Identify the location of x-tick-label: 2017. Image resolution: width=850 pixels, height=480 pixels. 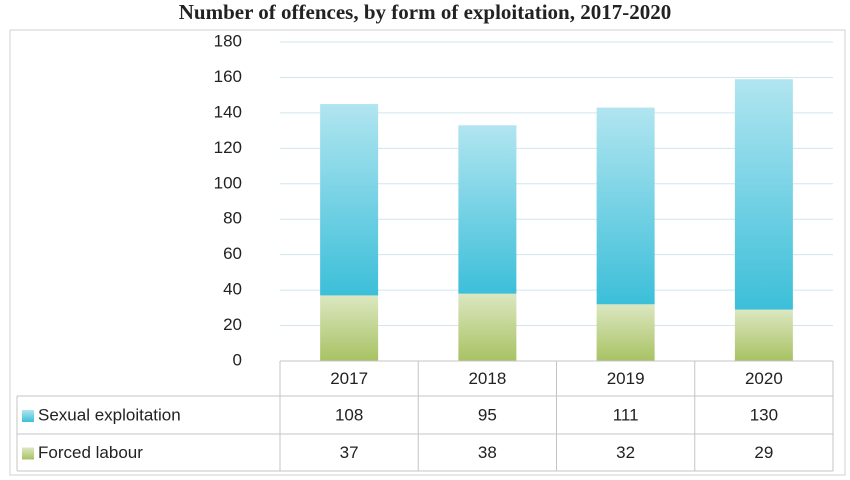
(349, 378).